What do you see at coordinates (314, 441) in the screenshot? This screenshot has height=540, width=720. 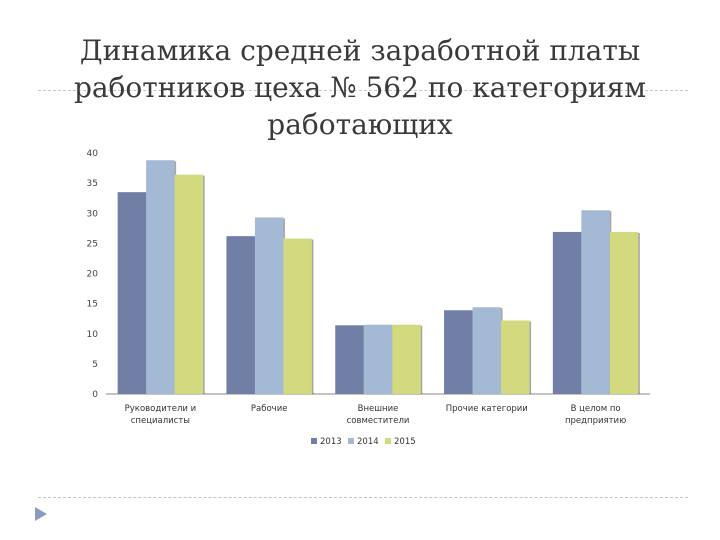 I see `legend-swatch-2013` at bounding box center [314, 441].